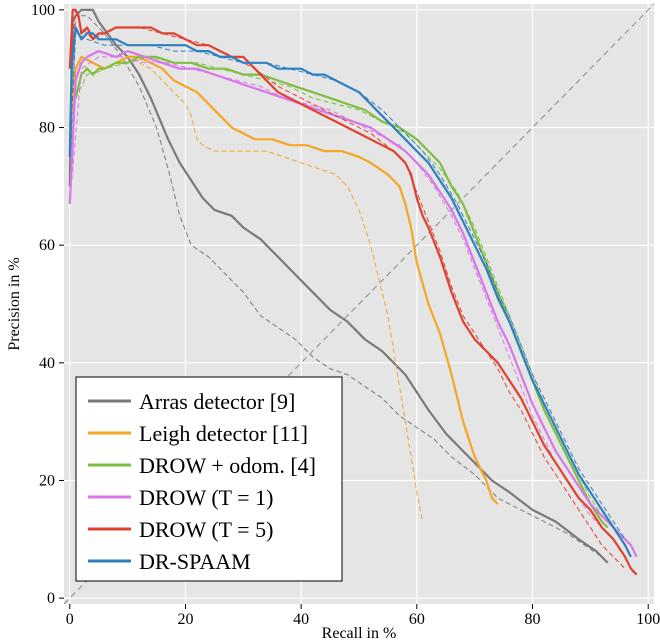 The height and width of the screenshot is (641, 660). Describe the element at coordinates (51, 598) in the screenshot. I see `y-tick-label: 0` at that location.